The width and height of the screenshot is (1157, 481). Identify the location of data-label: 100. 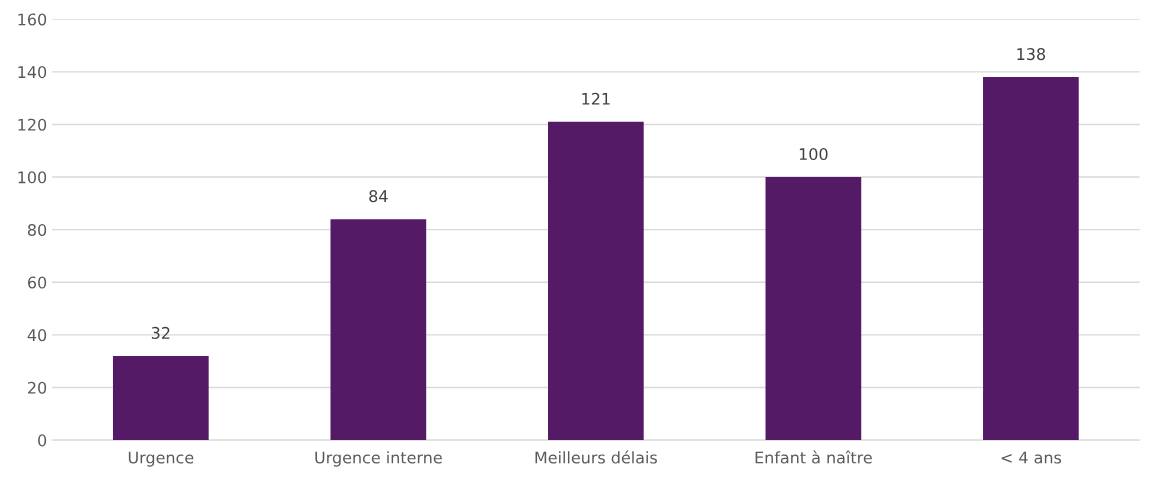
(813, 154).